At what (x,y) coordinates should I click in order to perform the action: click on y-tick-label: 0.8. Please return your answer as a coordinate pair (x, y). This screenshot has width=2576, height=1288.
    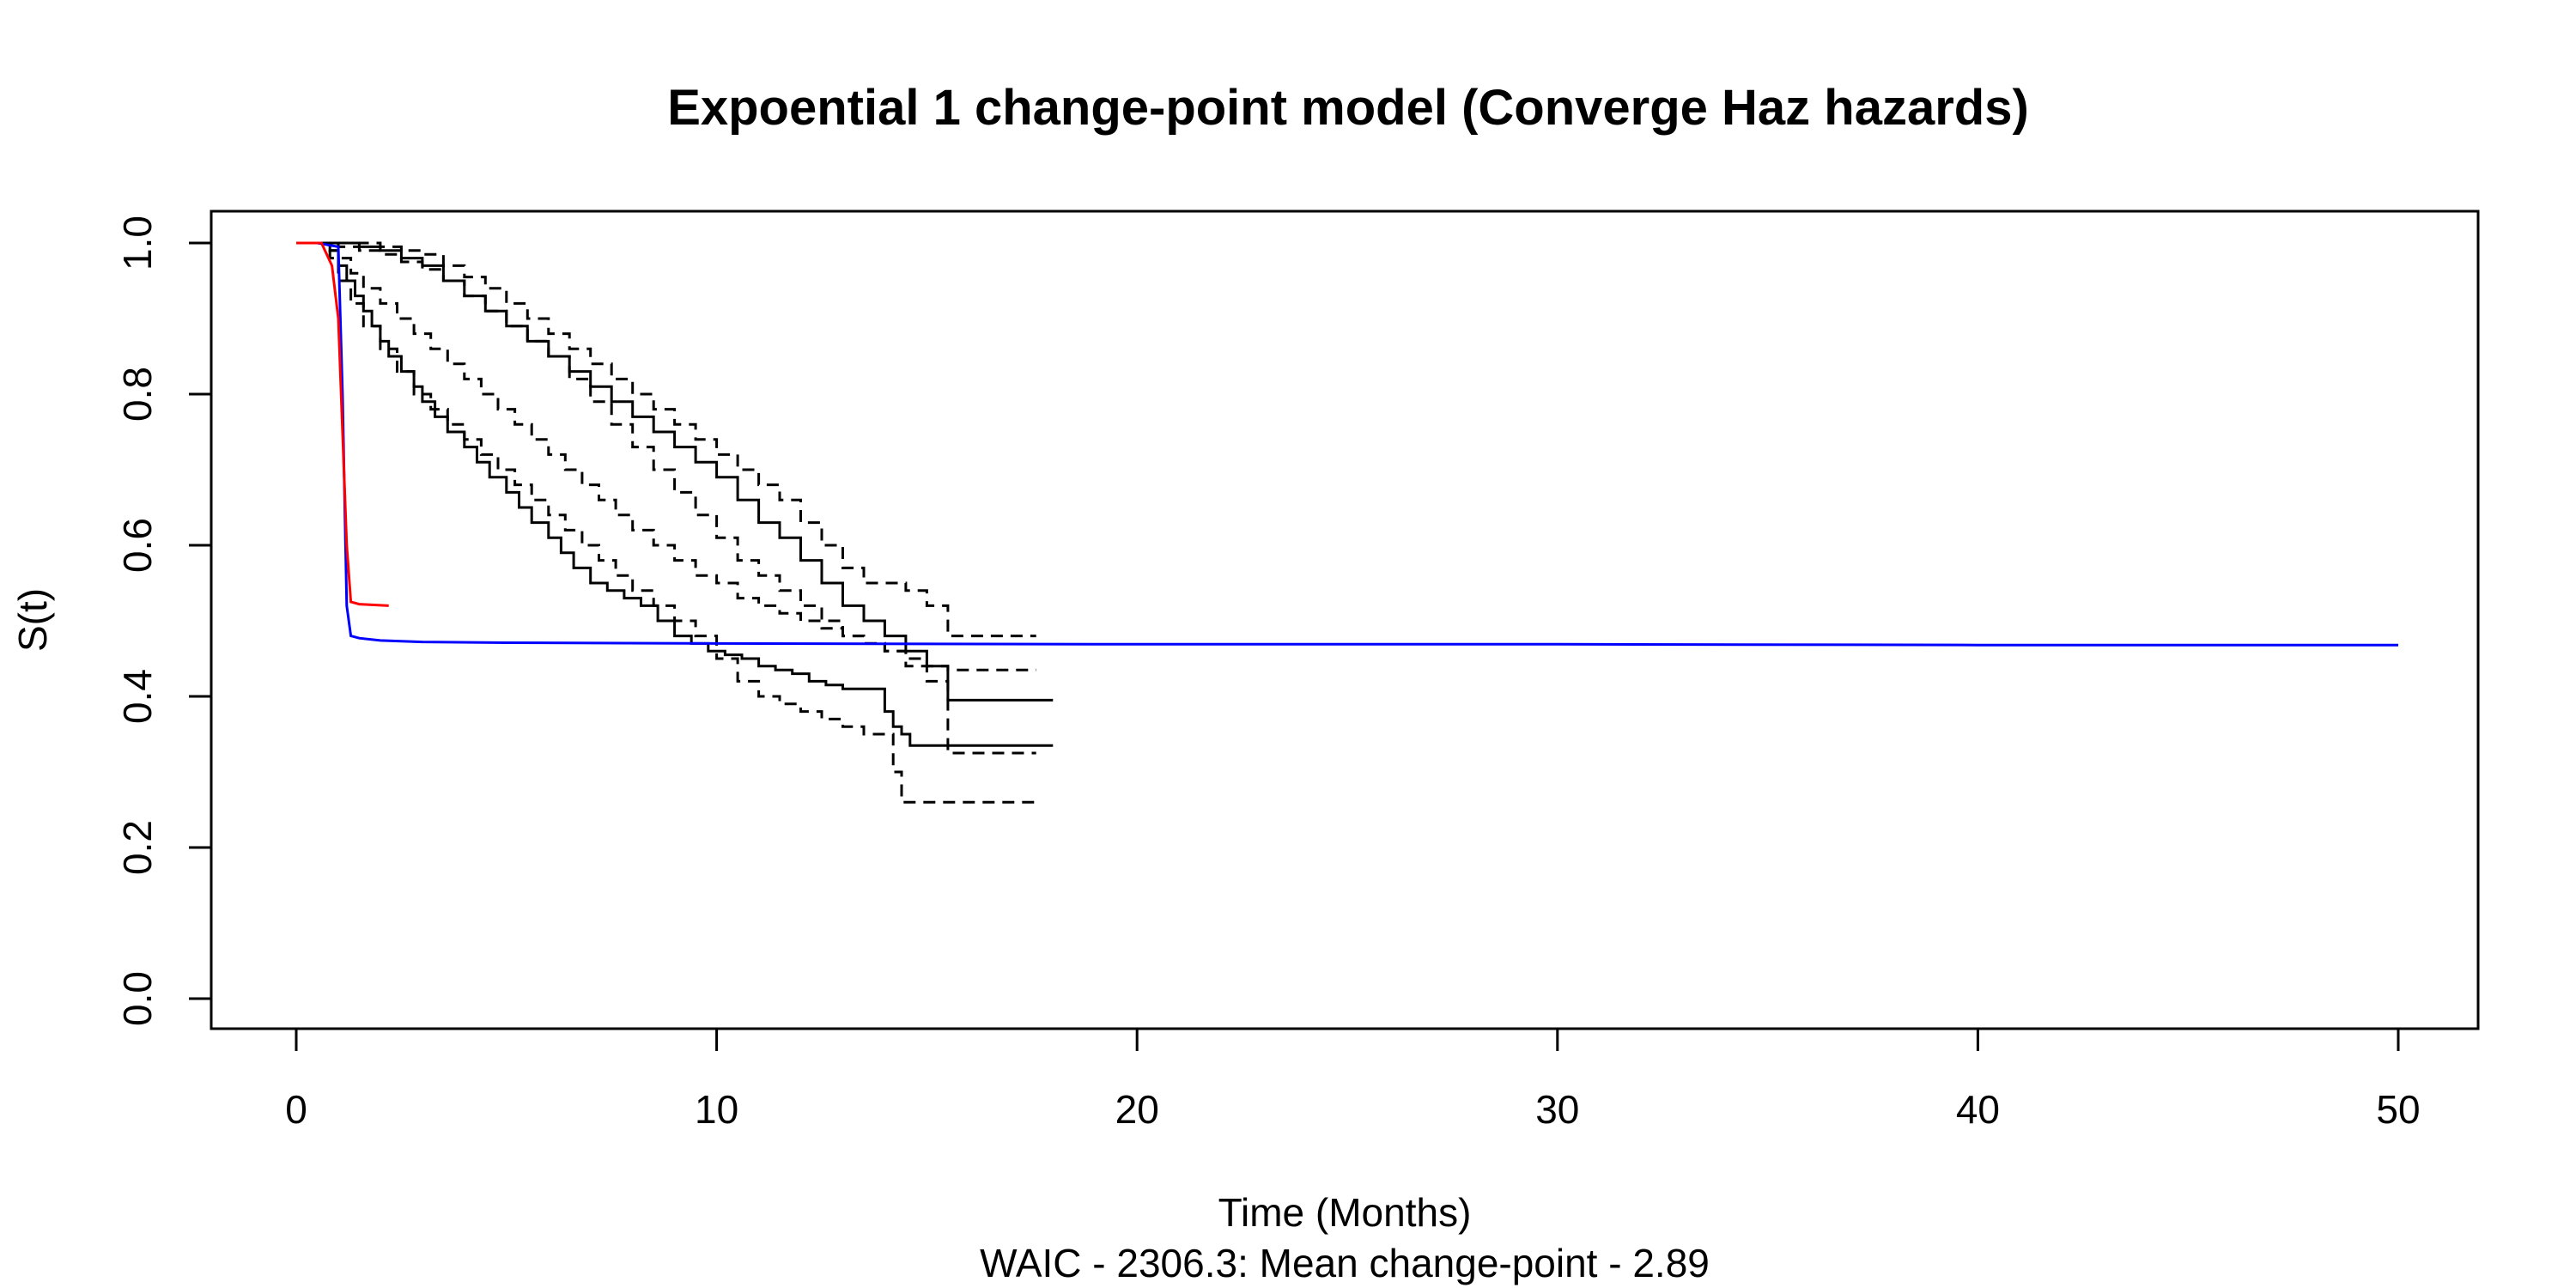
    Looking at the image, I should click on (137, 394).